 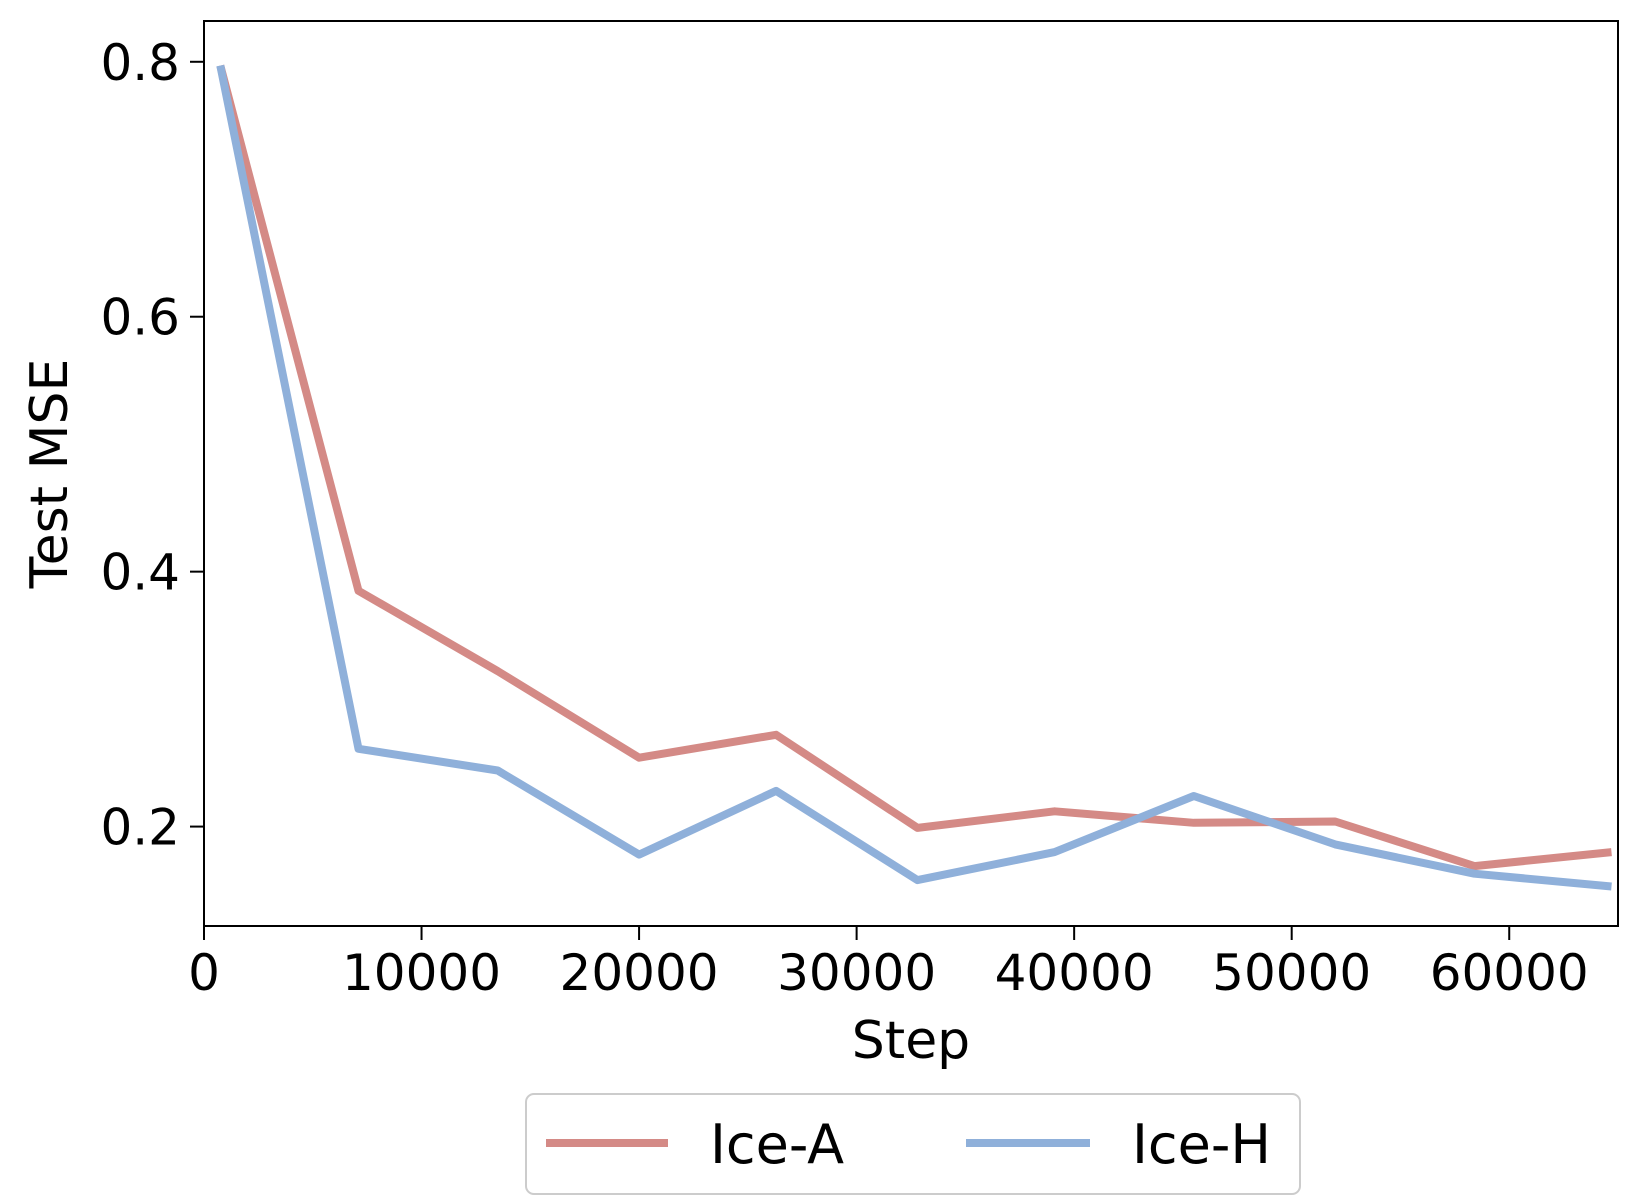 I want to click on x-tick-label: 30000, so click(x=856, y=973).